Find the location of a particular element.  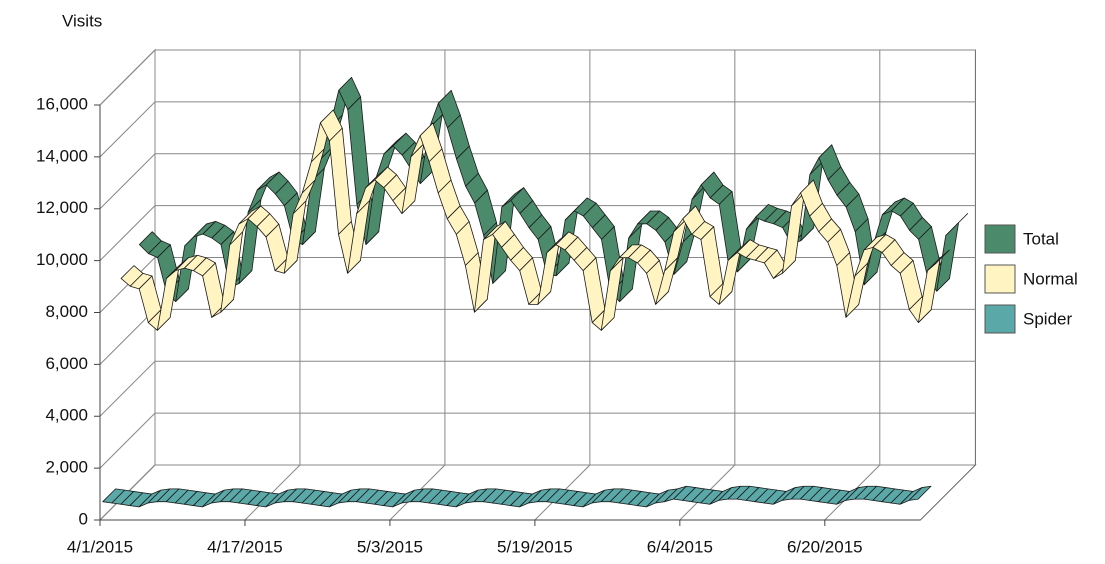

x-tick-label: 5/3/2015 is located at coordinates (390, 546).